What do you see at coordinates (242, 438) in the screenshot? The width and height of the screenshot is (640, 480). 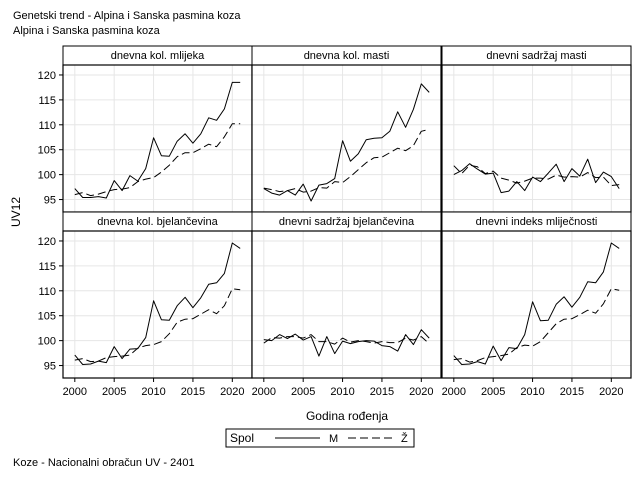 I see `legend-title: Spol` at bounding box center [242, 438].